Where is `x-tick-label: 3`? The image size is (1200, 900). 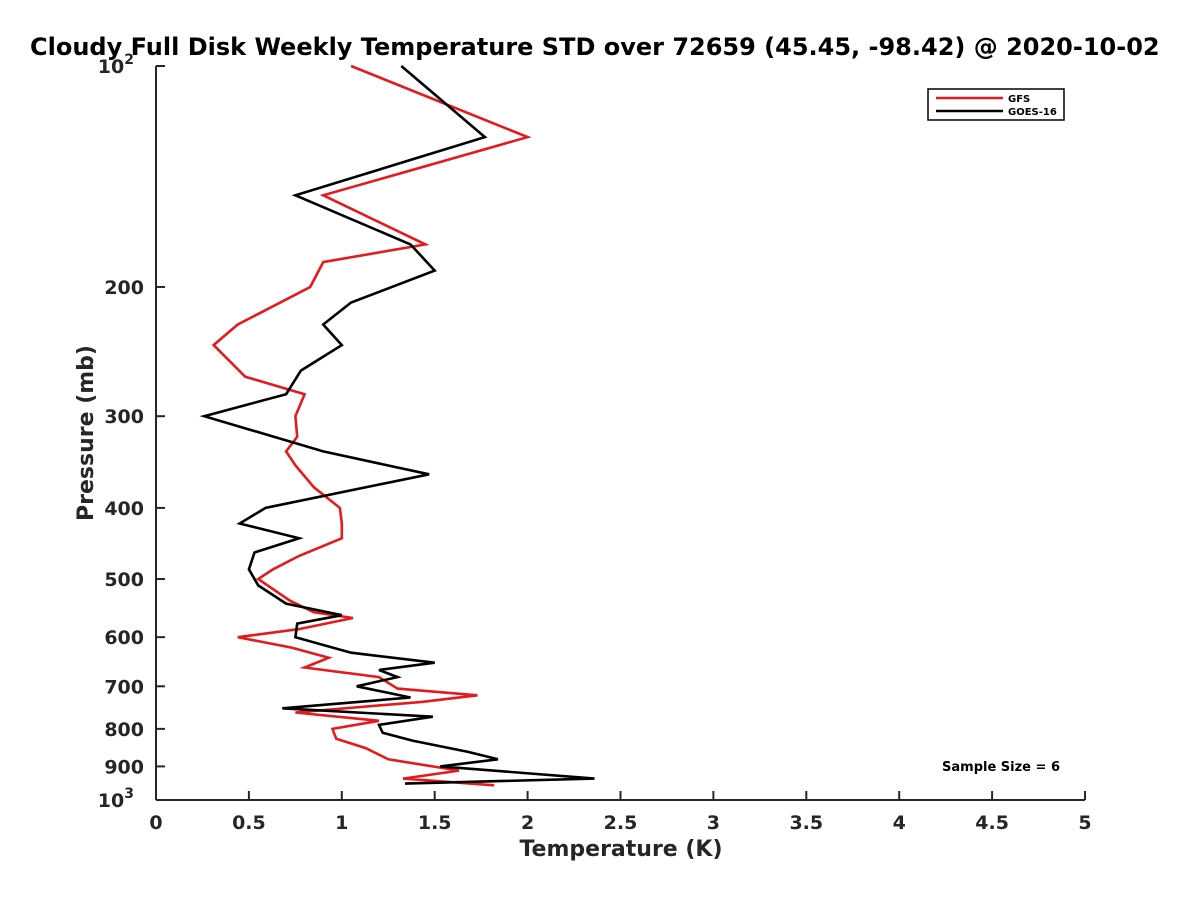 x-tick-label: 3 is located at coordinates (713, 823).